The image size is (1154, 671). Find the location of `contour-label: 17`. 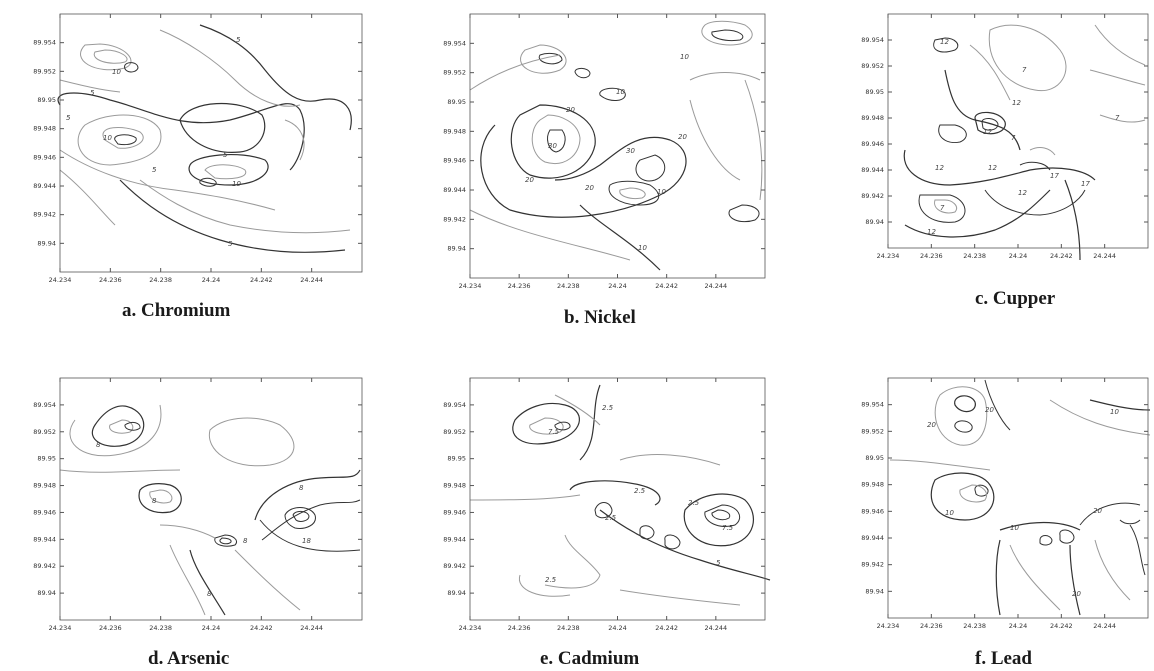

contour-label: 17 is located at coordinates (1085, 184).